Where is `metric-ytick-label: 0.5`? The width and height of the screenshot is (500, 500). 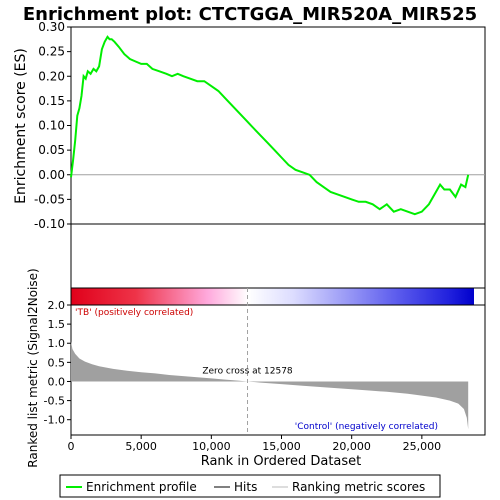
metric-ytick-label: 0.5 is located at coordinates (57, 362).